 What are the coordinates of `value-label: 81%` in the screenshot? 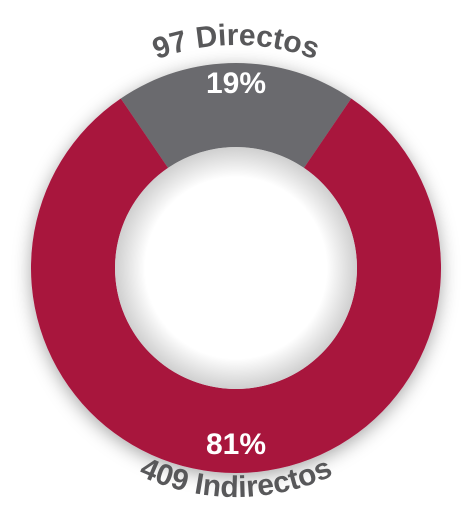 It's located at (236, 444).